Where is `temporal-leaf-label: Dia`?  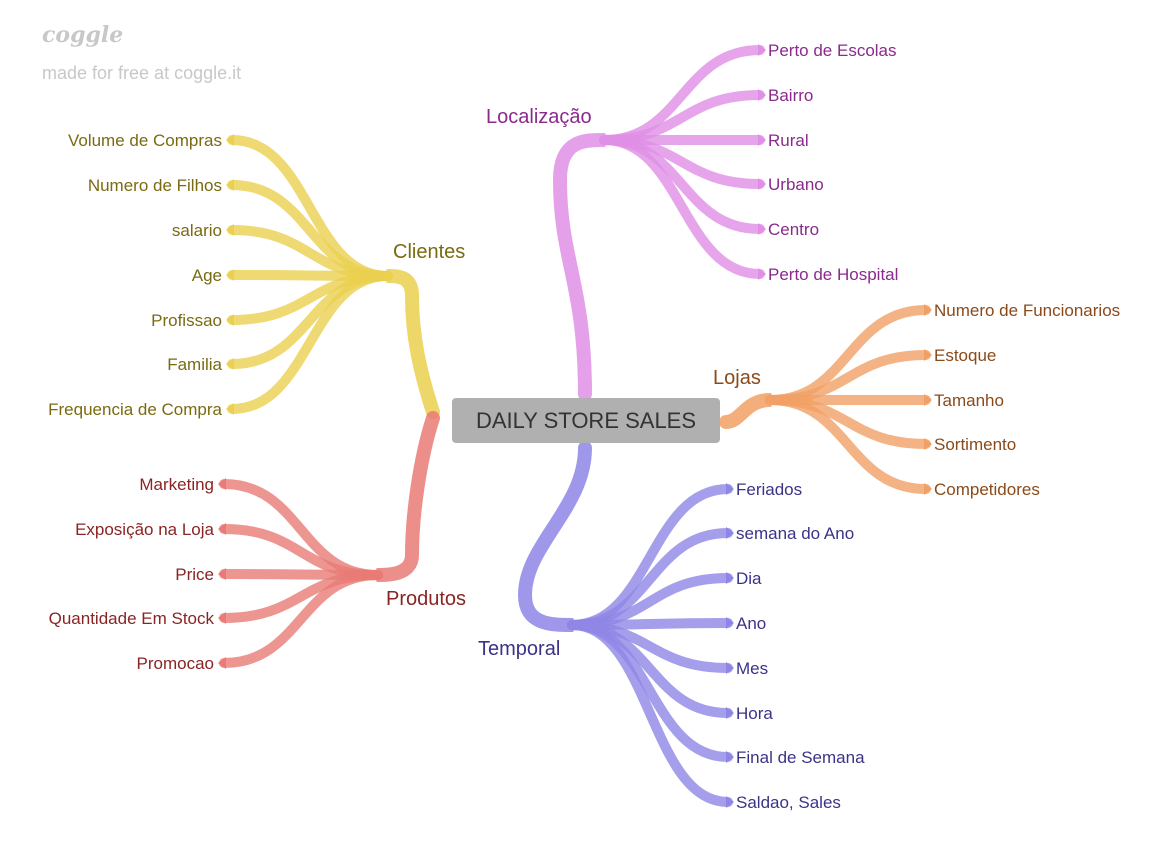
temporal-leaf-label: Dia is located at coordinates (749, 578).